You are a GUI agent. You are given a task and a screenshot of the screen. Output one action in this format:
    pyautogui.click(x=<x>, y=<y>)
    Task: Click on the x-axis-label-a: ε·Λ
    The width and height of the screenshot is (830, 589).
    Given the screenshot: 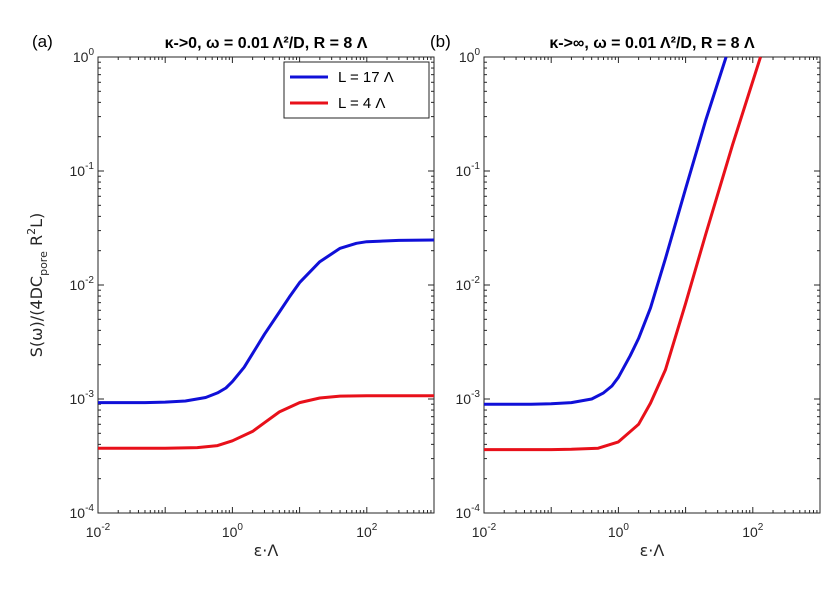 What is the action you would take?
    pyautogui.click(x=266, y=550)
    